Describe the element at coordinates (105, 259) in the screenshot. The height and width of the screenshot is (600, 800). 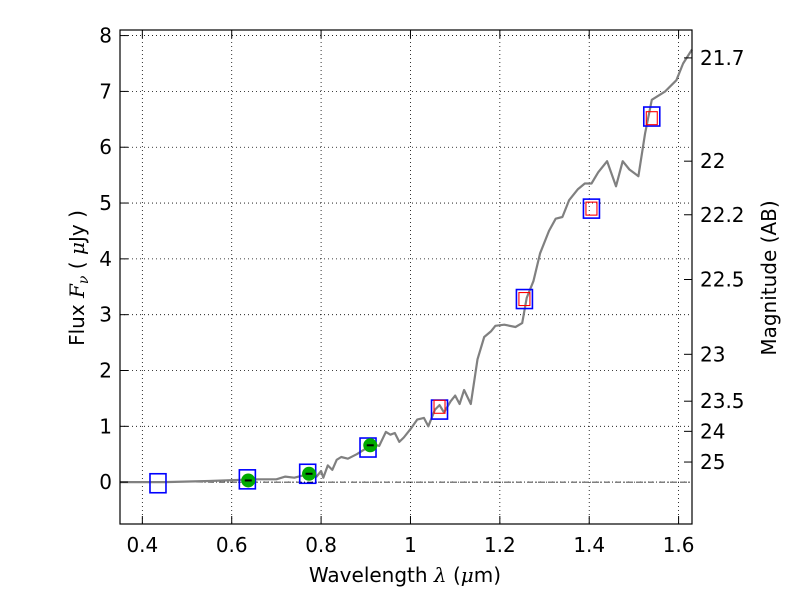
I see `y-tick-label: 4` at that location.